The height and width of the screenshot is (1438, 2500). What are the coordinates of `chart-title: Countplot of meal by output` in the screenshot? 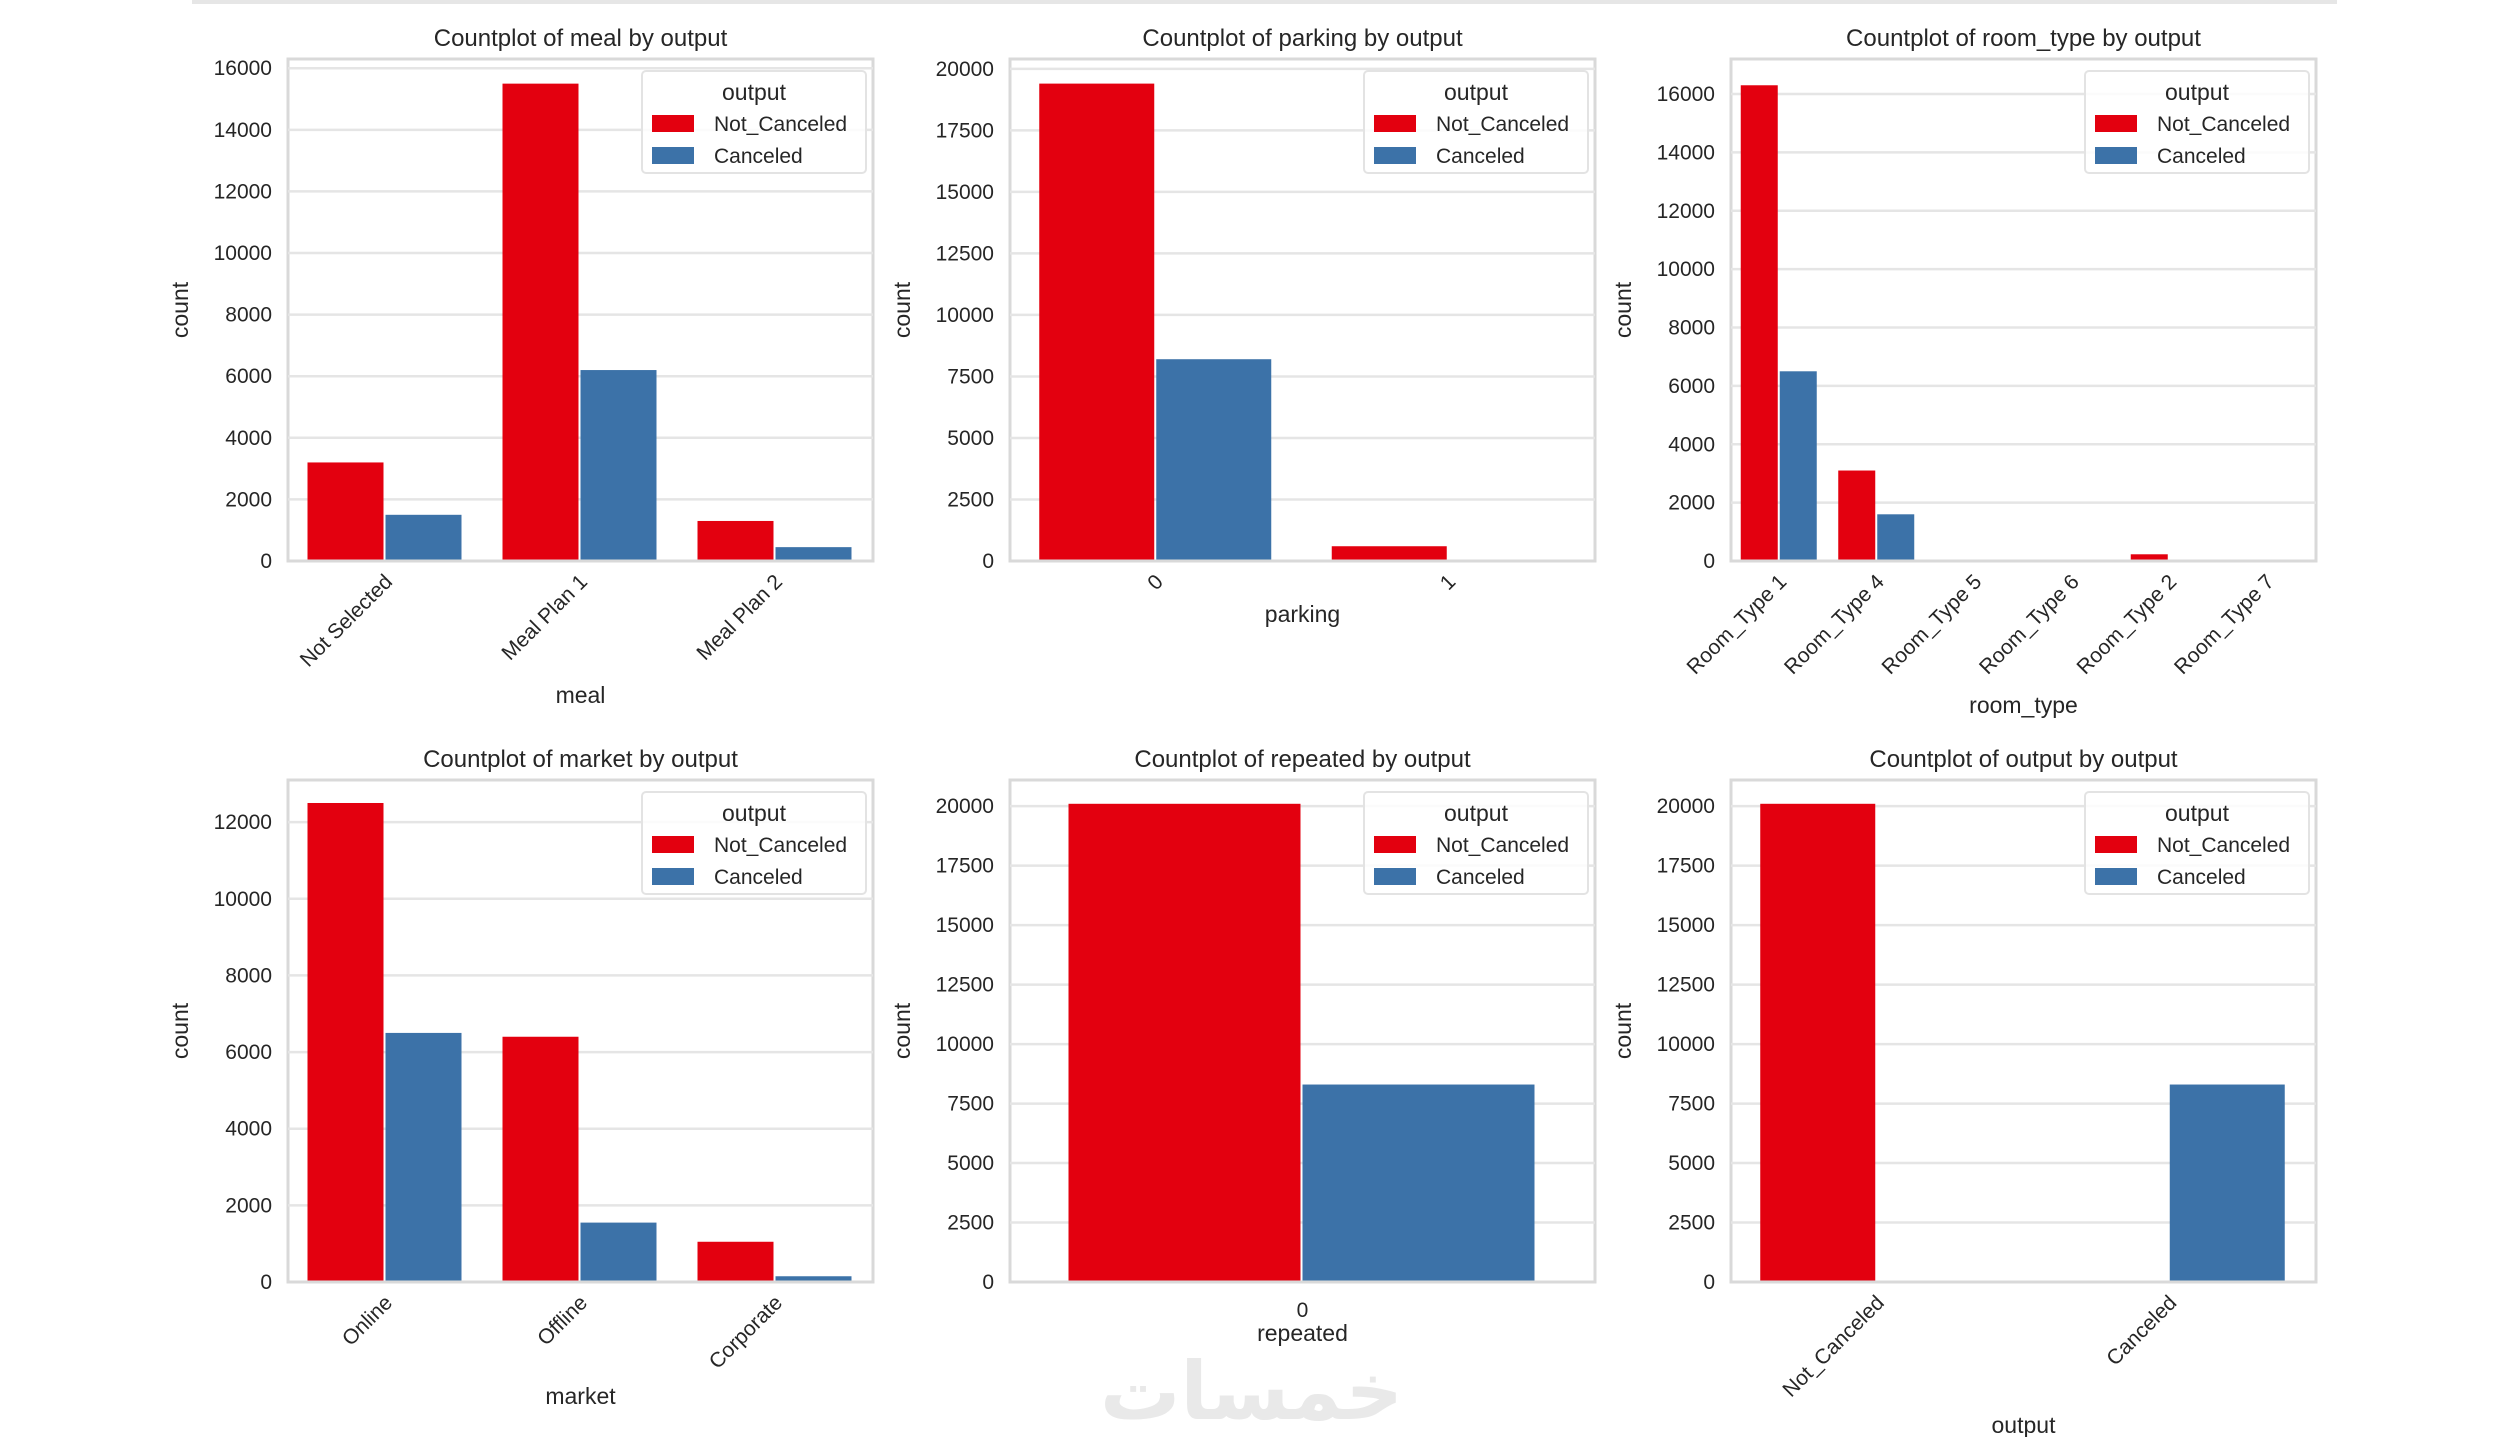 It's located at (581, 38).